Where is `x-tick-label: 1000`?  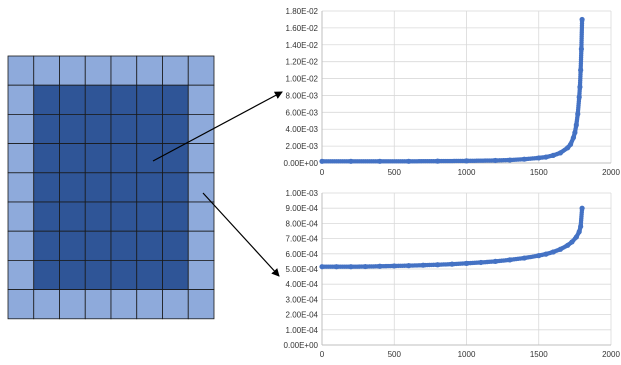
x-tick-label: 1000 is located at coordinates (467, 354).